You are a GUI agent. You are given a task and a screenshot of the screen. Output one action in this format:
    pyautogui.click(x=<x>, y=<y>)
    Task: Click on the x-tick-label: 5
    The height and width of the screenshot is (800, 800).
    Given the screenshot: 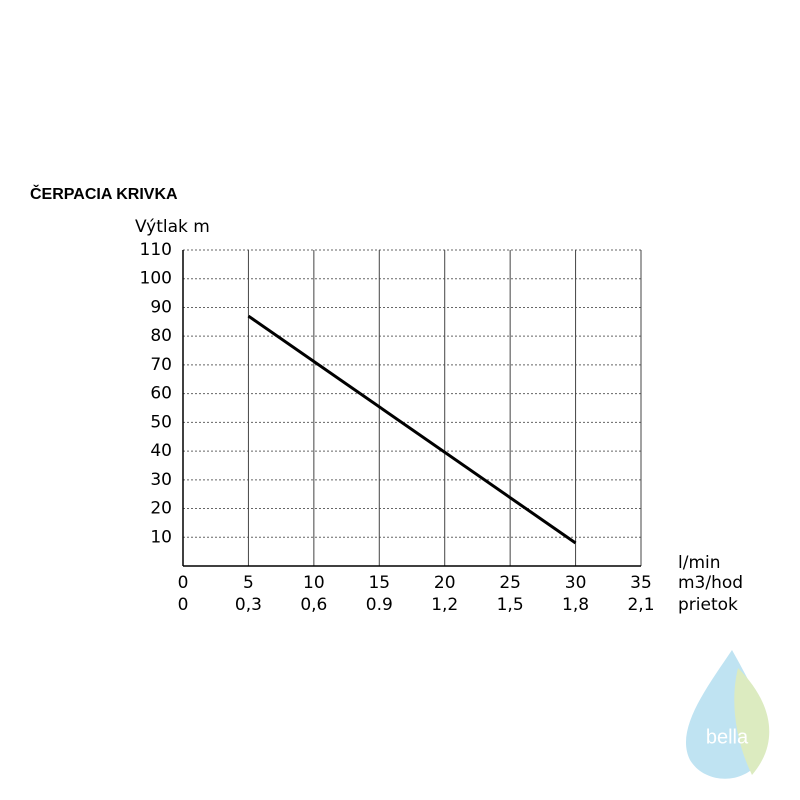 What is the action you would take?
    pyautogui.click(x=248, y=583)
    